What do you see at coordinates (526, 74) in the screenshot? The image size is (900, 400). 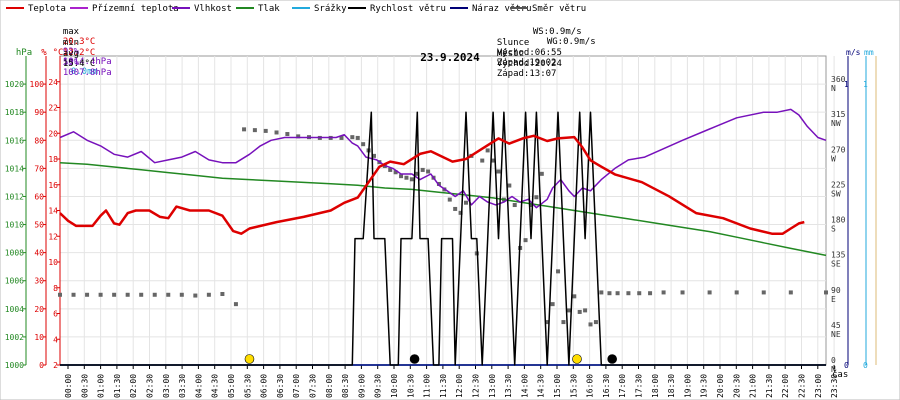 I see `info-moonset: Západ:13:07` at bounding box center [526, 74].